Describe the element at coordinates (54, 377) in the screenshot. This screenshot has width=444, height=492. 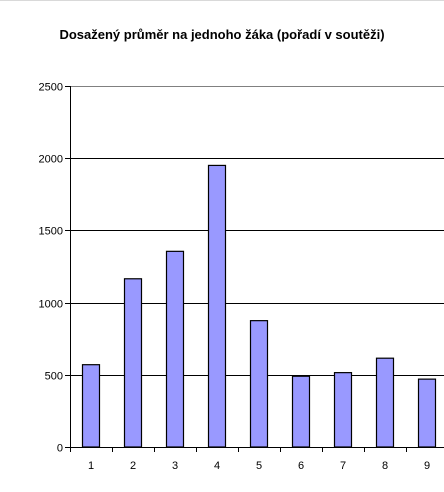
I see `y-tick-label-500: 500` at that location.